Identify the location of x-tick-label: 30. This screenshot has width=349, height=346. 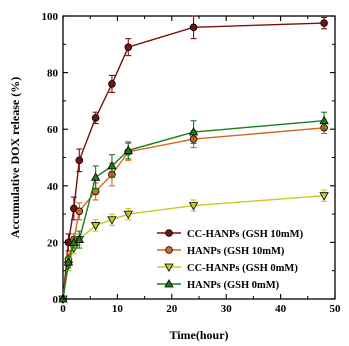
(227, 309).